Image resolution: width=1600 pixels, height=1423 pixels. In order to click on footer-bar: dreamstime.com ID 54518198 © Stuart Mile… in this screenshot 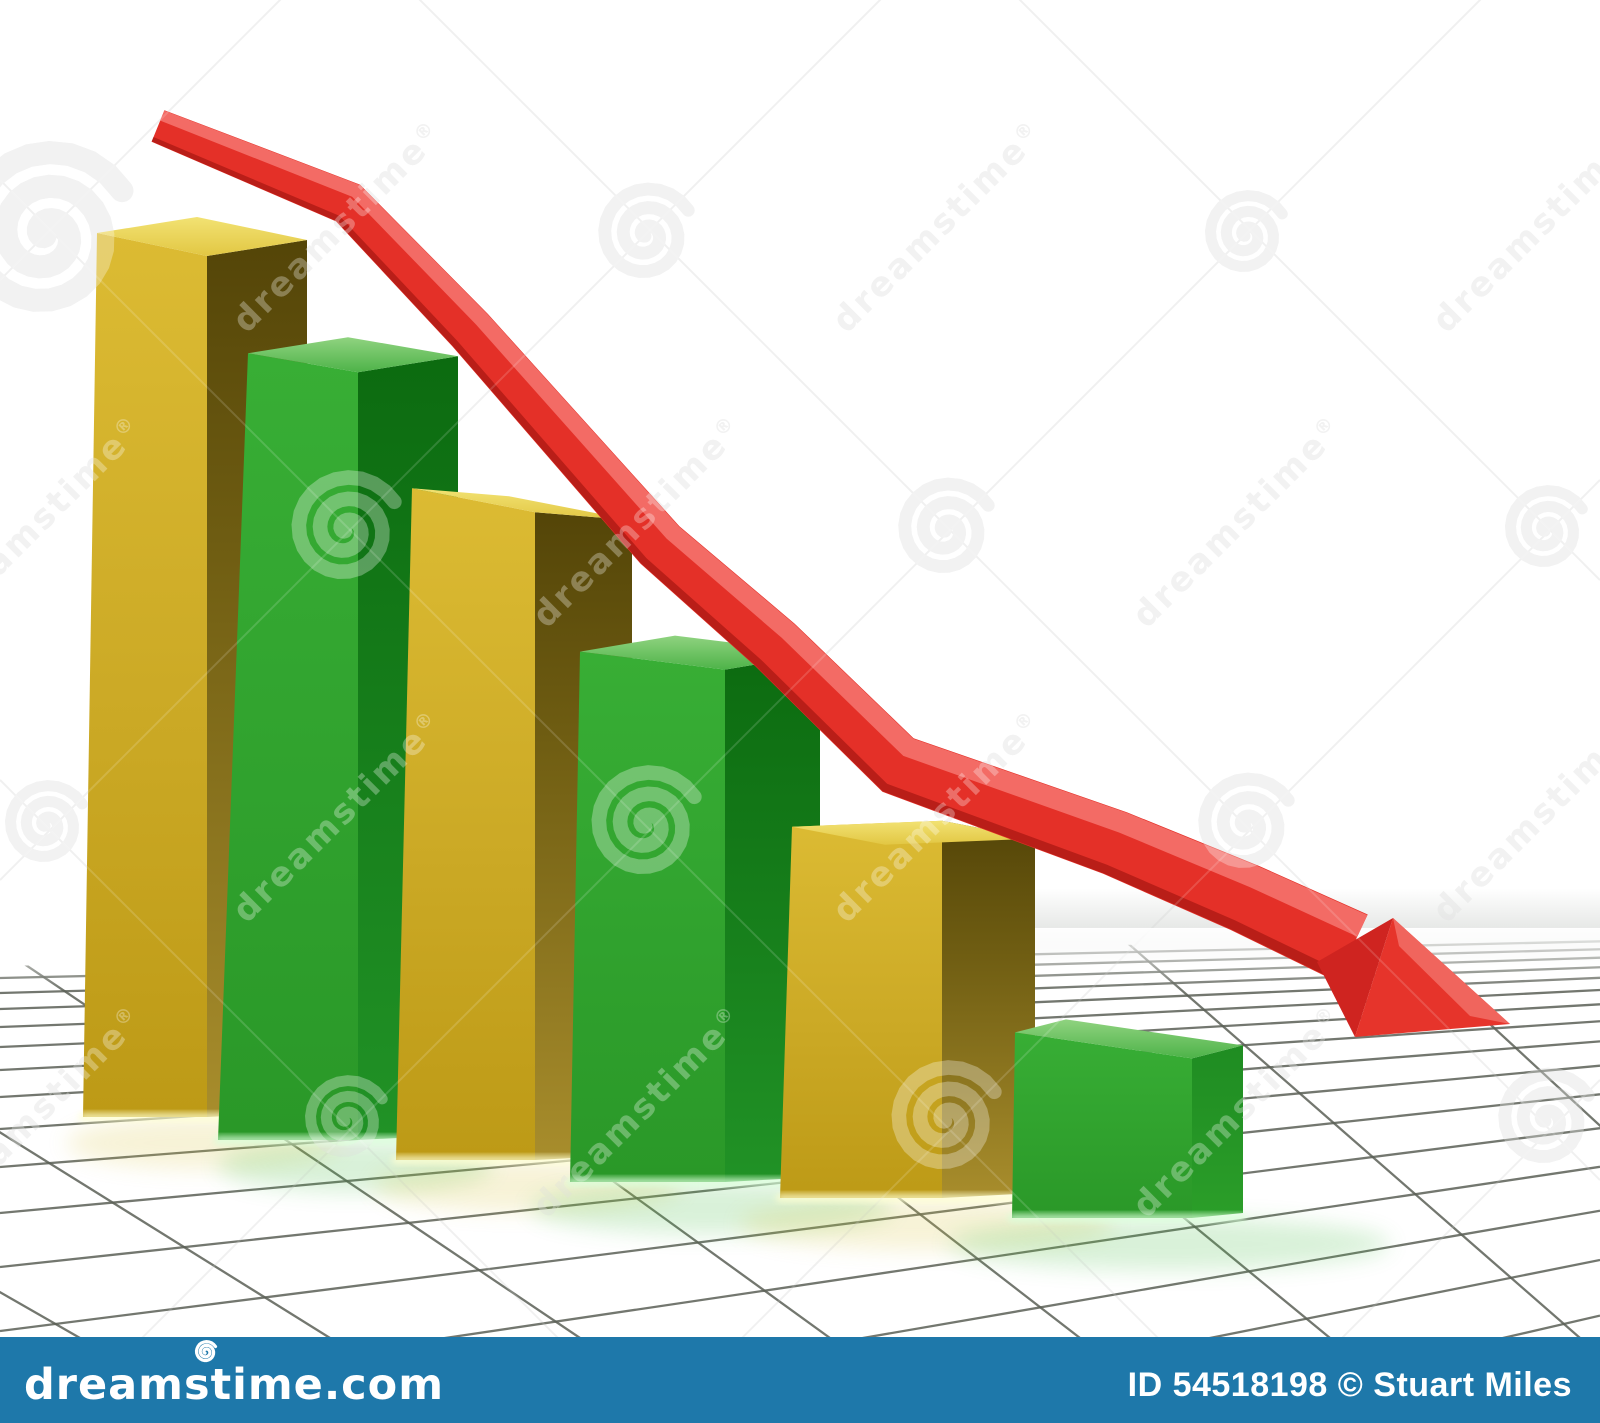, I will do `click(800, 1380)`.